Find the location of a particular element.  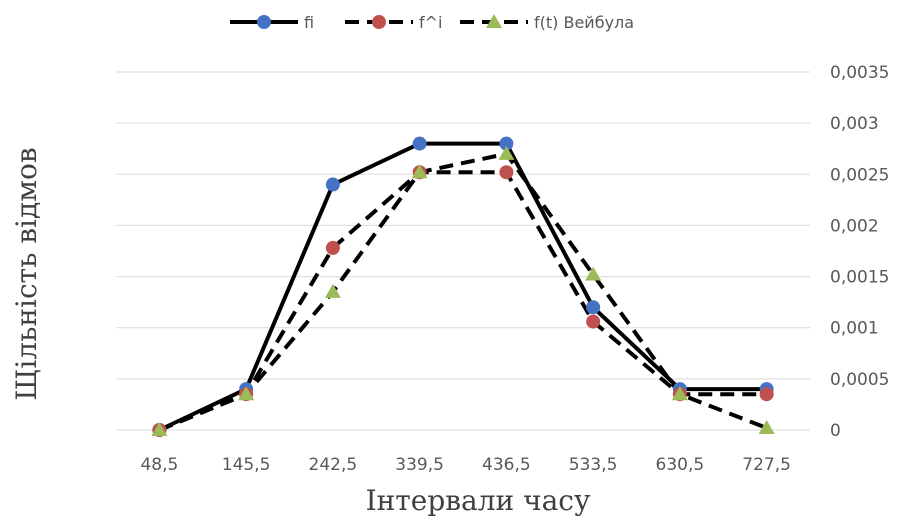

y-axis-title: Щільність відмов is located at coordinates (26, 273).